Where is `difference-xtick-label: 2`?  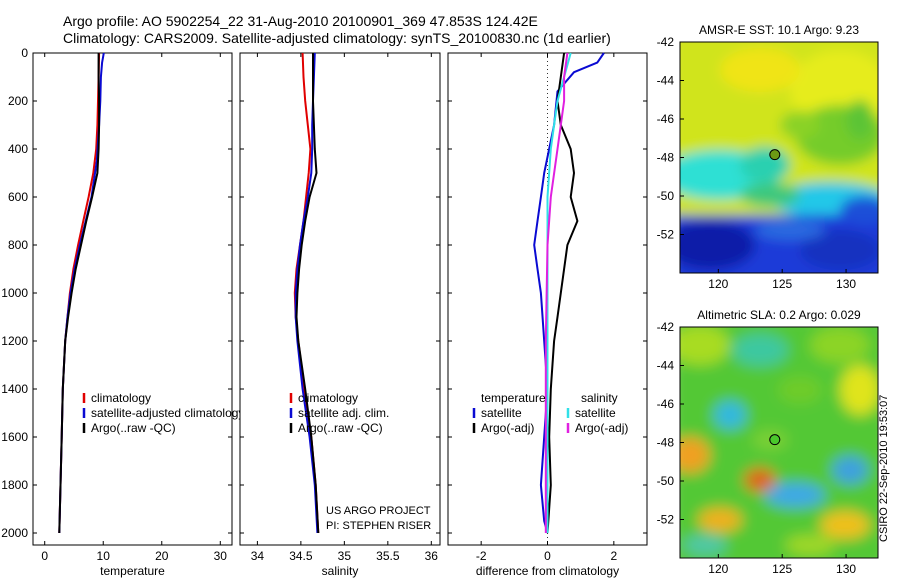
difference-xtick-label: 2 is located at coordinates (613, 556).